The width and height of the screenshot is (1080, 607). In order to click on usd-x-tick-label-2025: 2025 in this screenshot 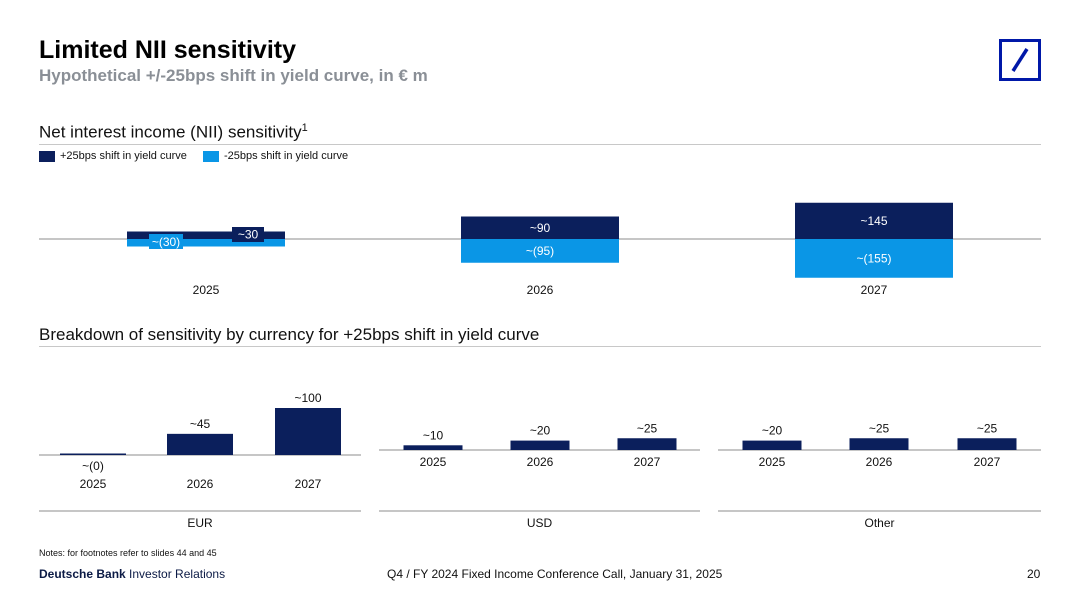, I will do `click(433, 462)`.